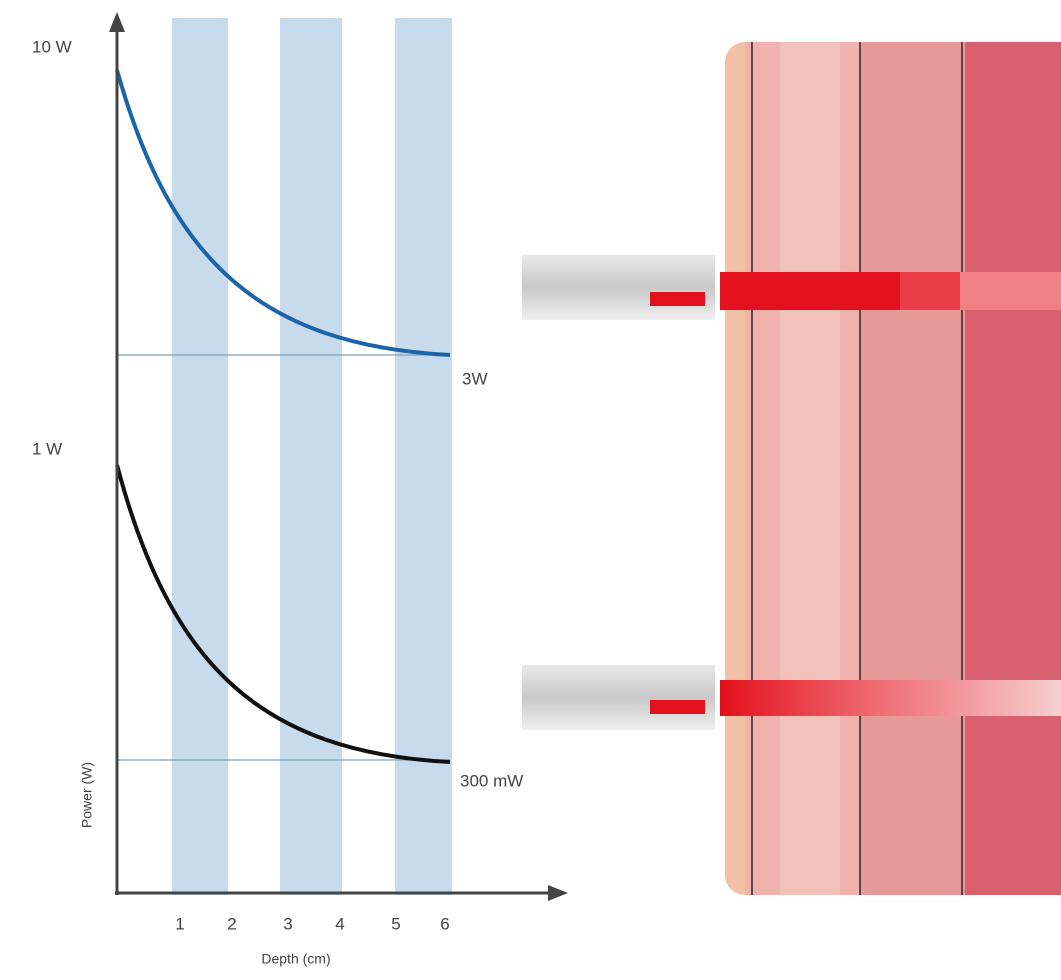 The image size is (1061, 980). Describe the element at coordinates (791, 697) in the screenshot. I see `probe-bottom` at that location.